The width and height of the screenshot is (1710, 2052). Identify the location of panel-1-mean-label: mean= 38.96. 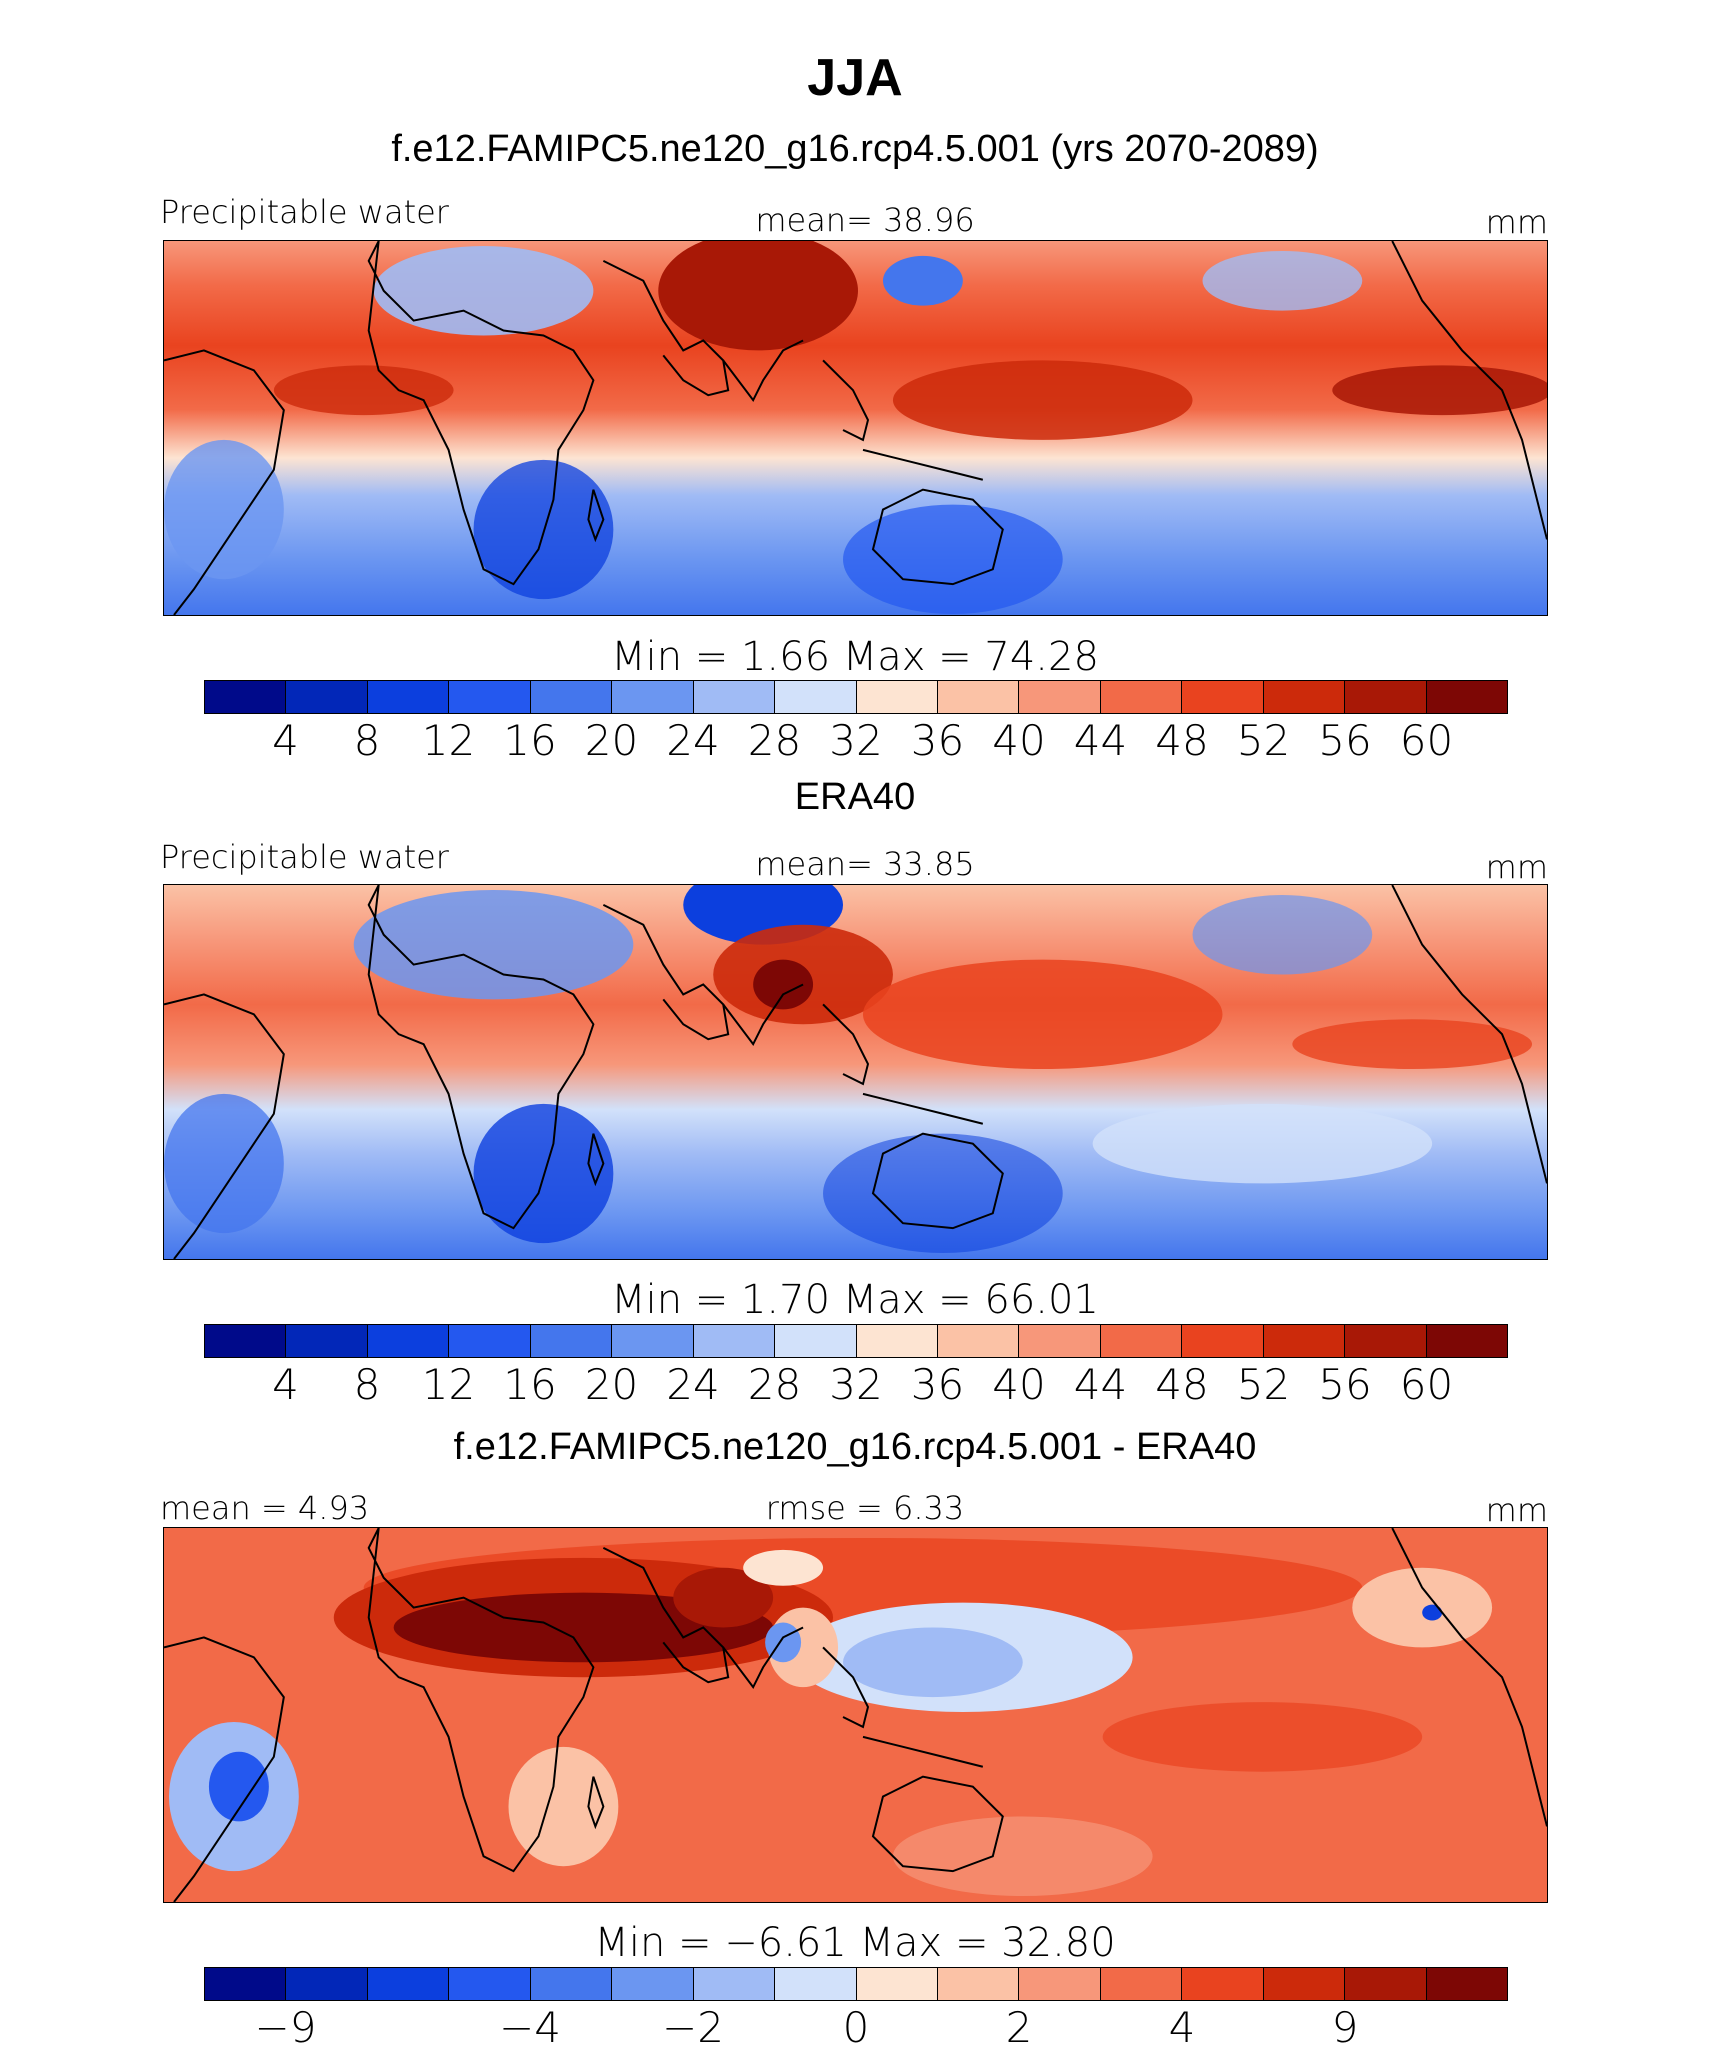
(865, 220).